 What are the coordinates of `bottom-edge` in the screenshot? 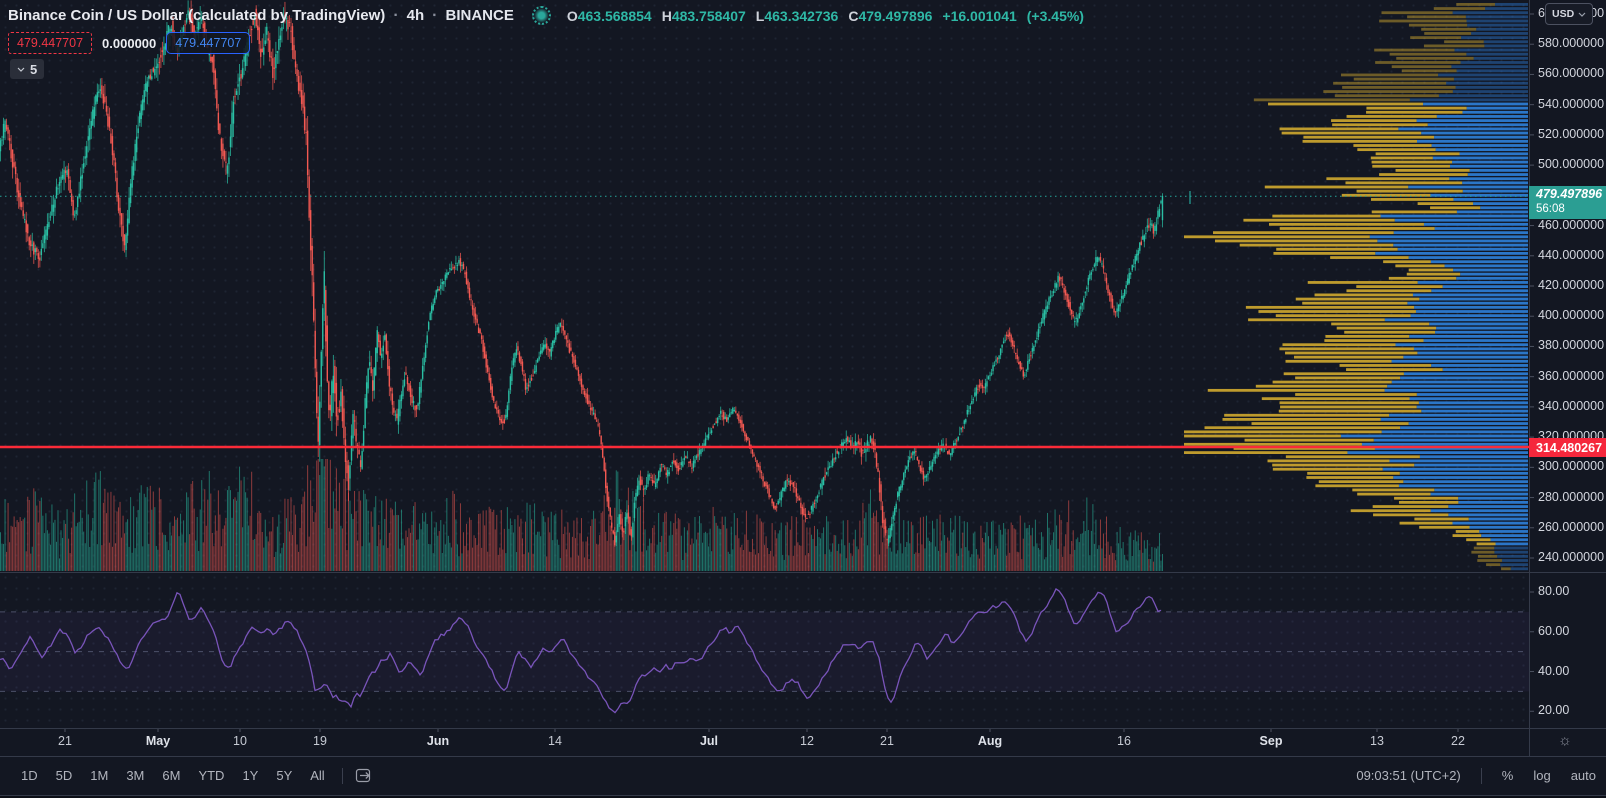 It's located at (803, 797).